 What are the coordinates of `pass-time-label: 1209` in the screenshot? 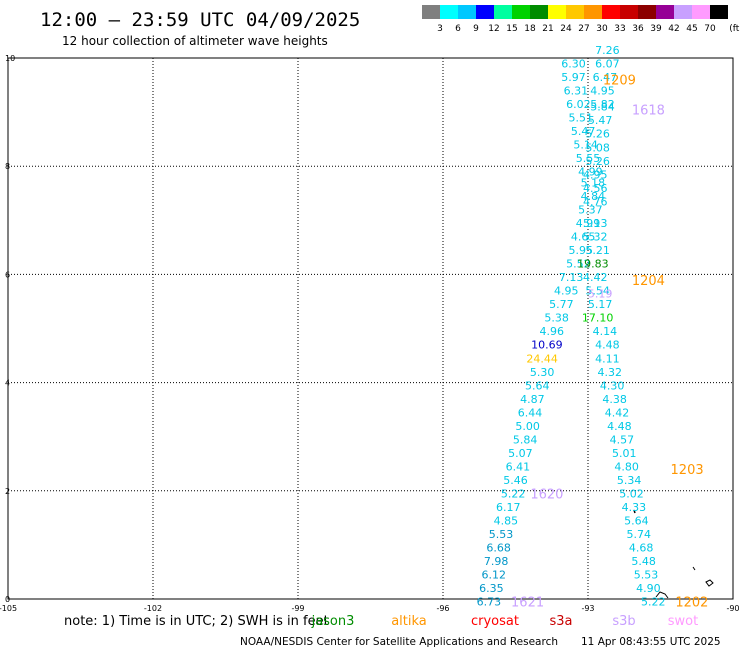 It's located at (619, 81).